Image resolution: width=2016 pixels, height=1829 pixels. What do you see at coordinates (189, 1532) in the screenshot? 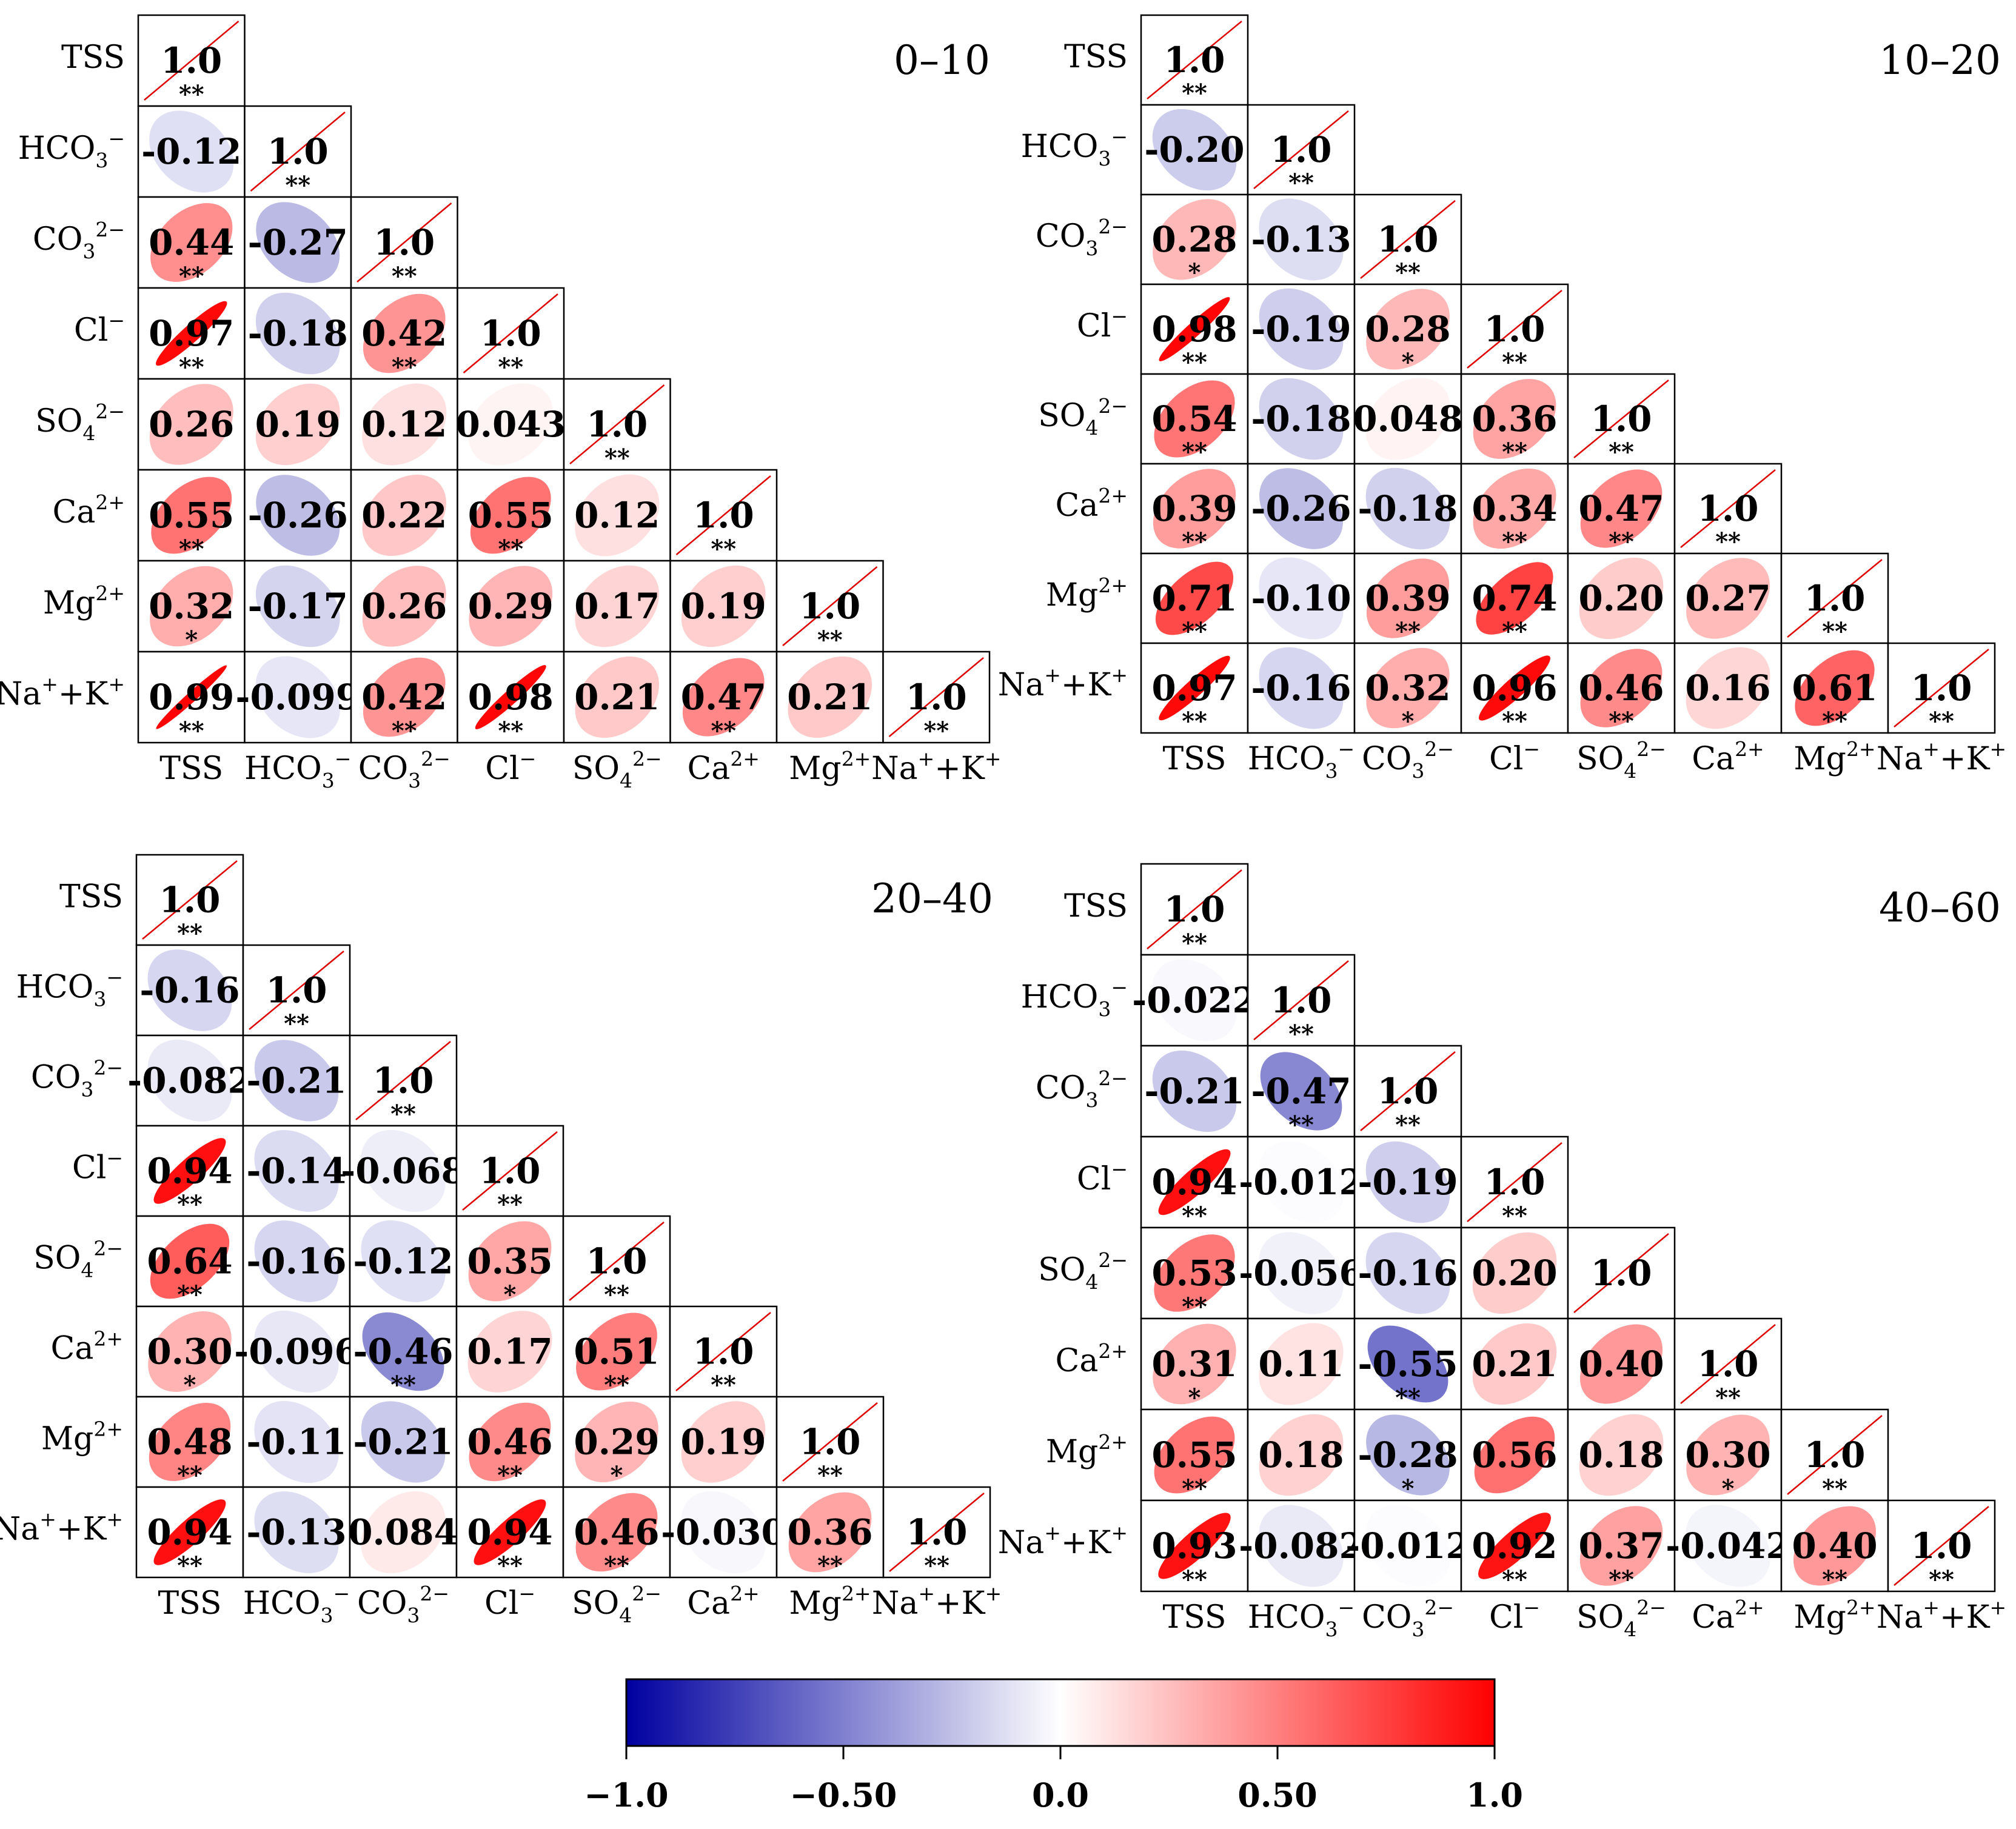
I see `correlation-value: 0.94` at bounding box center [189, 1532].